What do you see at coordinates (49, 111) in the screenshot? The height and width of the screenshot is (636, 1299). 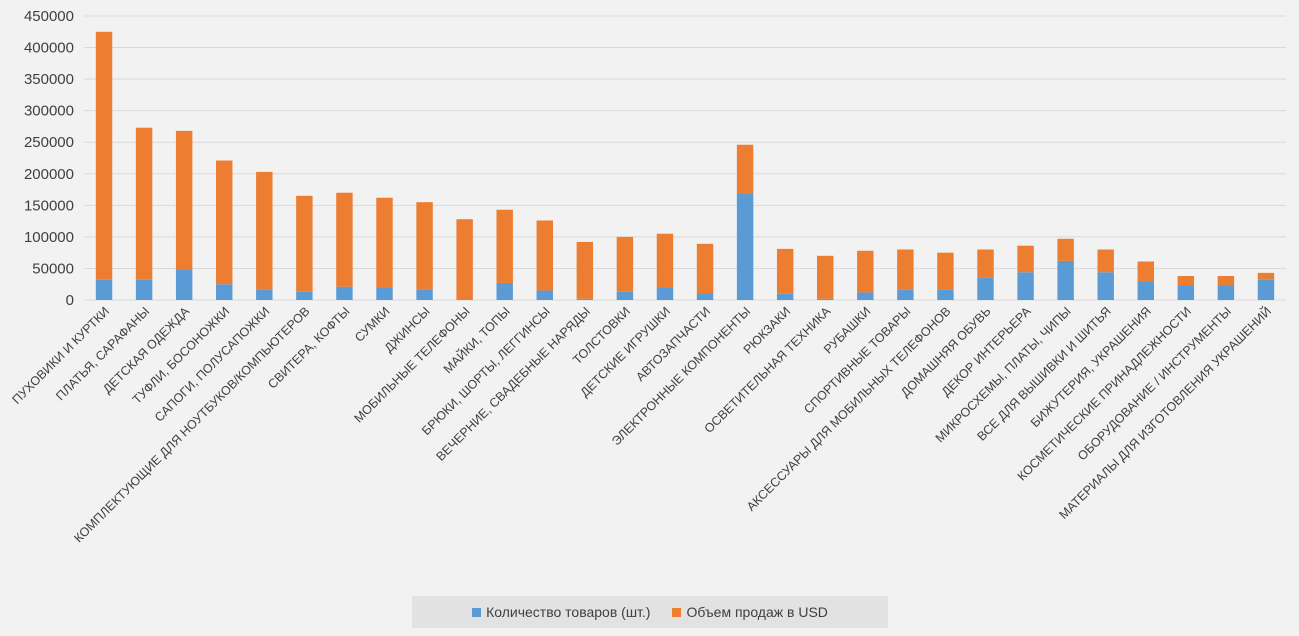 I see `y-tick-label: 300000` at bounding box center [49, 111].